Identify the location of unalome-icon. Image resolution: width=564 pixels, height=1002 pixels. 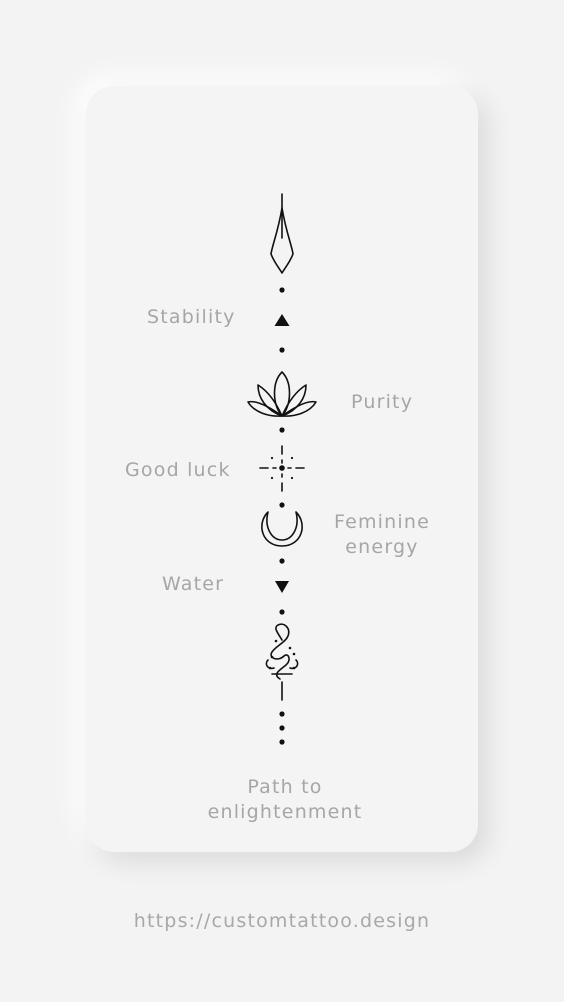
(282, 662).